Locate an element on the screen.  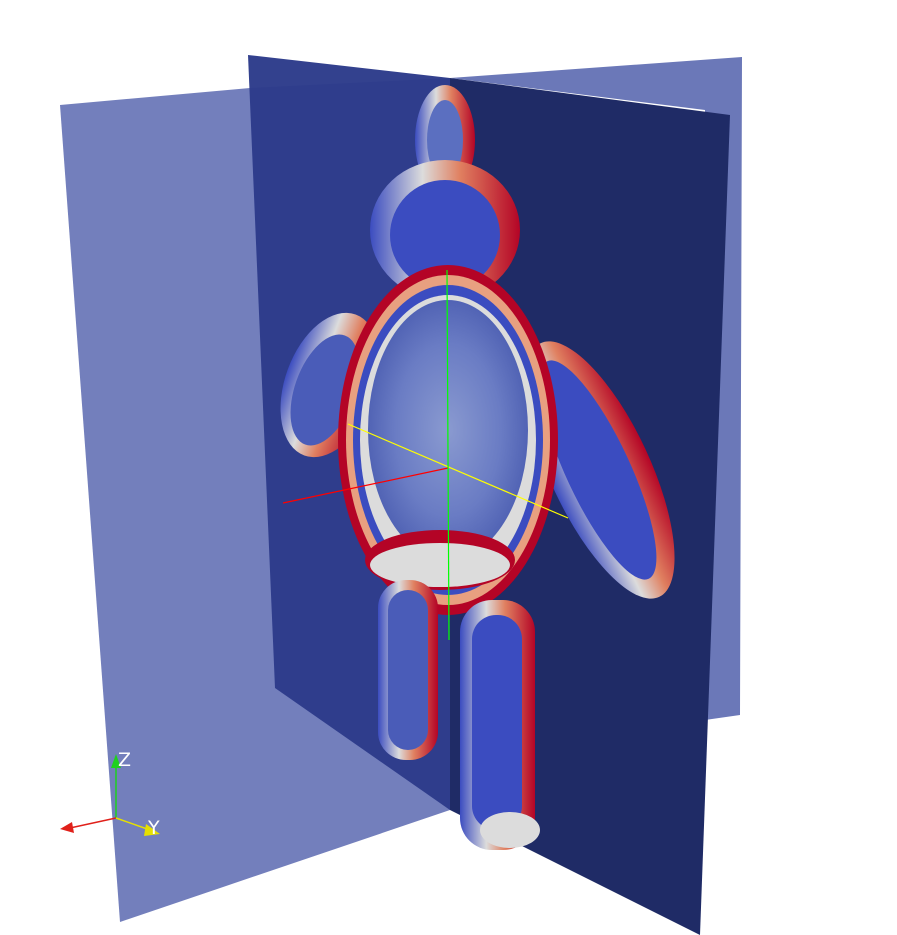
orientation-axis-y is located at coordinates (133, 824).